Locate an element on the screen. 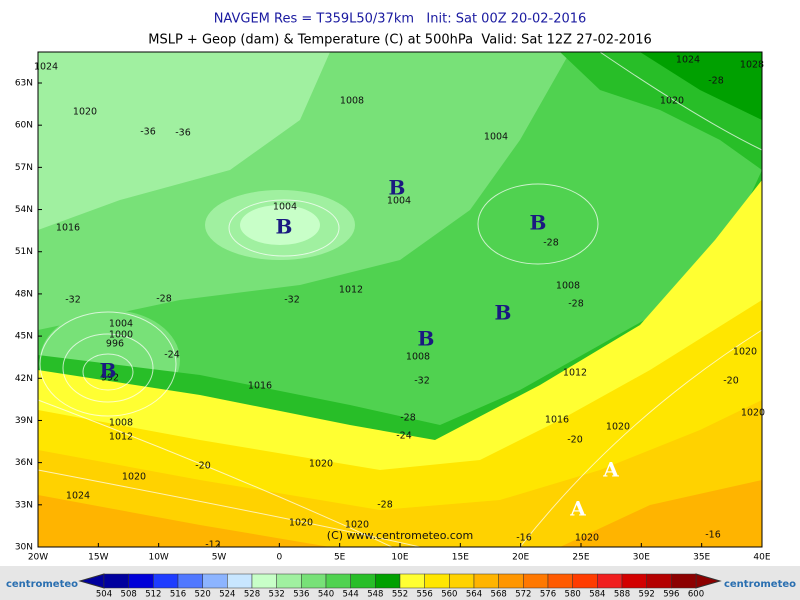 The image size is (800, 600). legend-level: 556 is located at coordinates (425, 595).